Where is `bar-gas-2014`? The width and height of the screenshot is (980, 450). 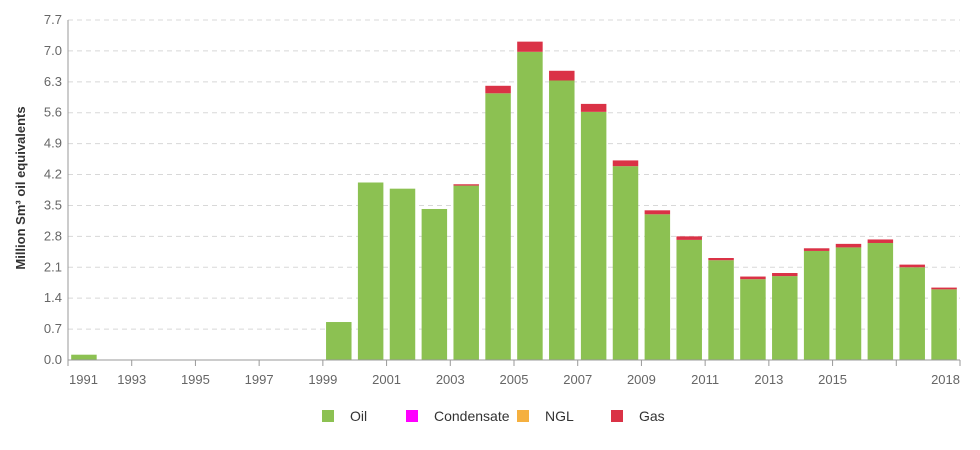
bar-gas-2014 is located at coordinates (816, 249).